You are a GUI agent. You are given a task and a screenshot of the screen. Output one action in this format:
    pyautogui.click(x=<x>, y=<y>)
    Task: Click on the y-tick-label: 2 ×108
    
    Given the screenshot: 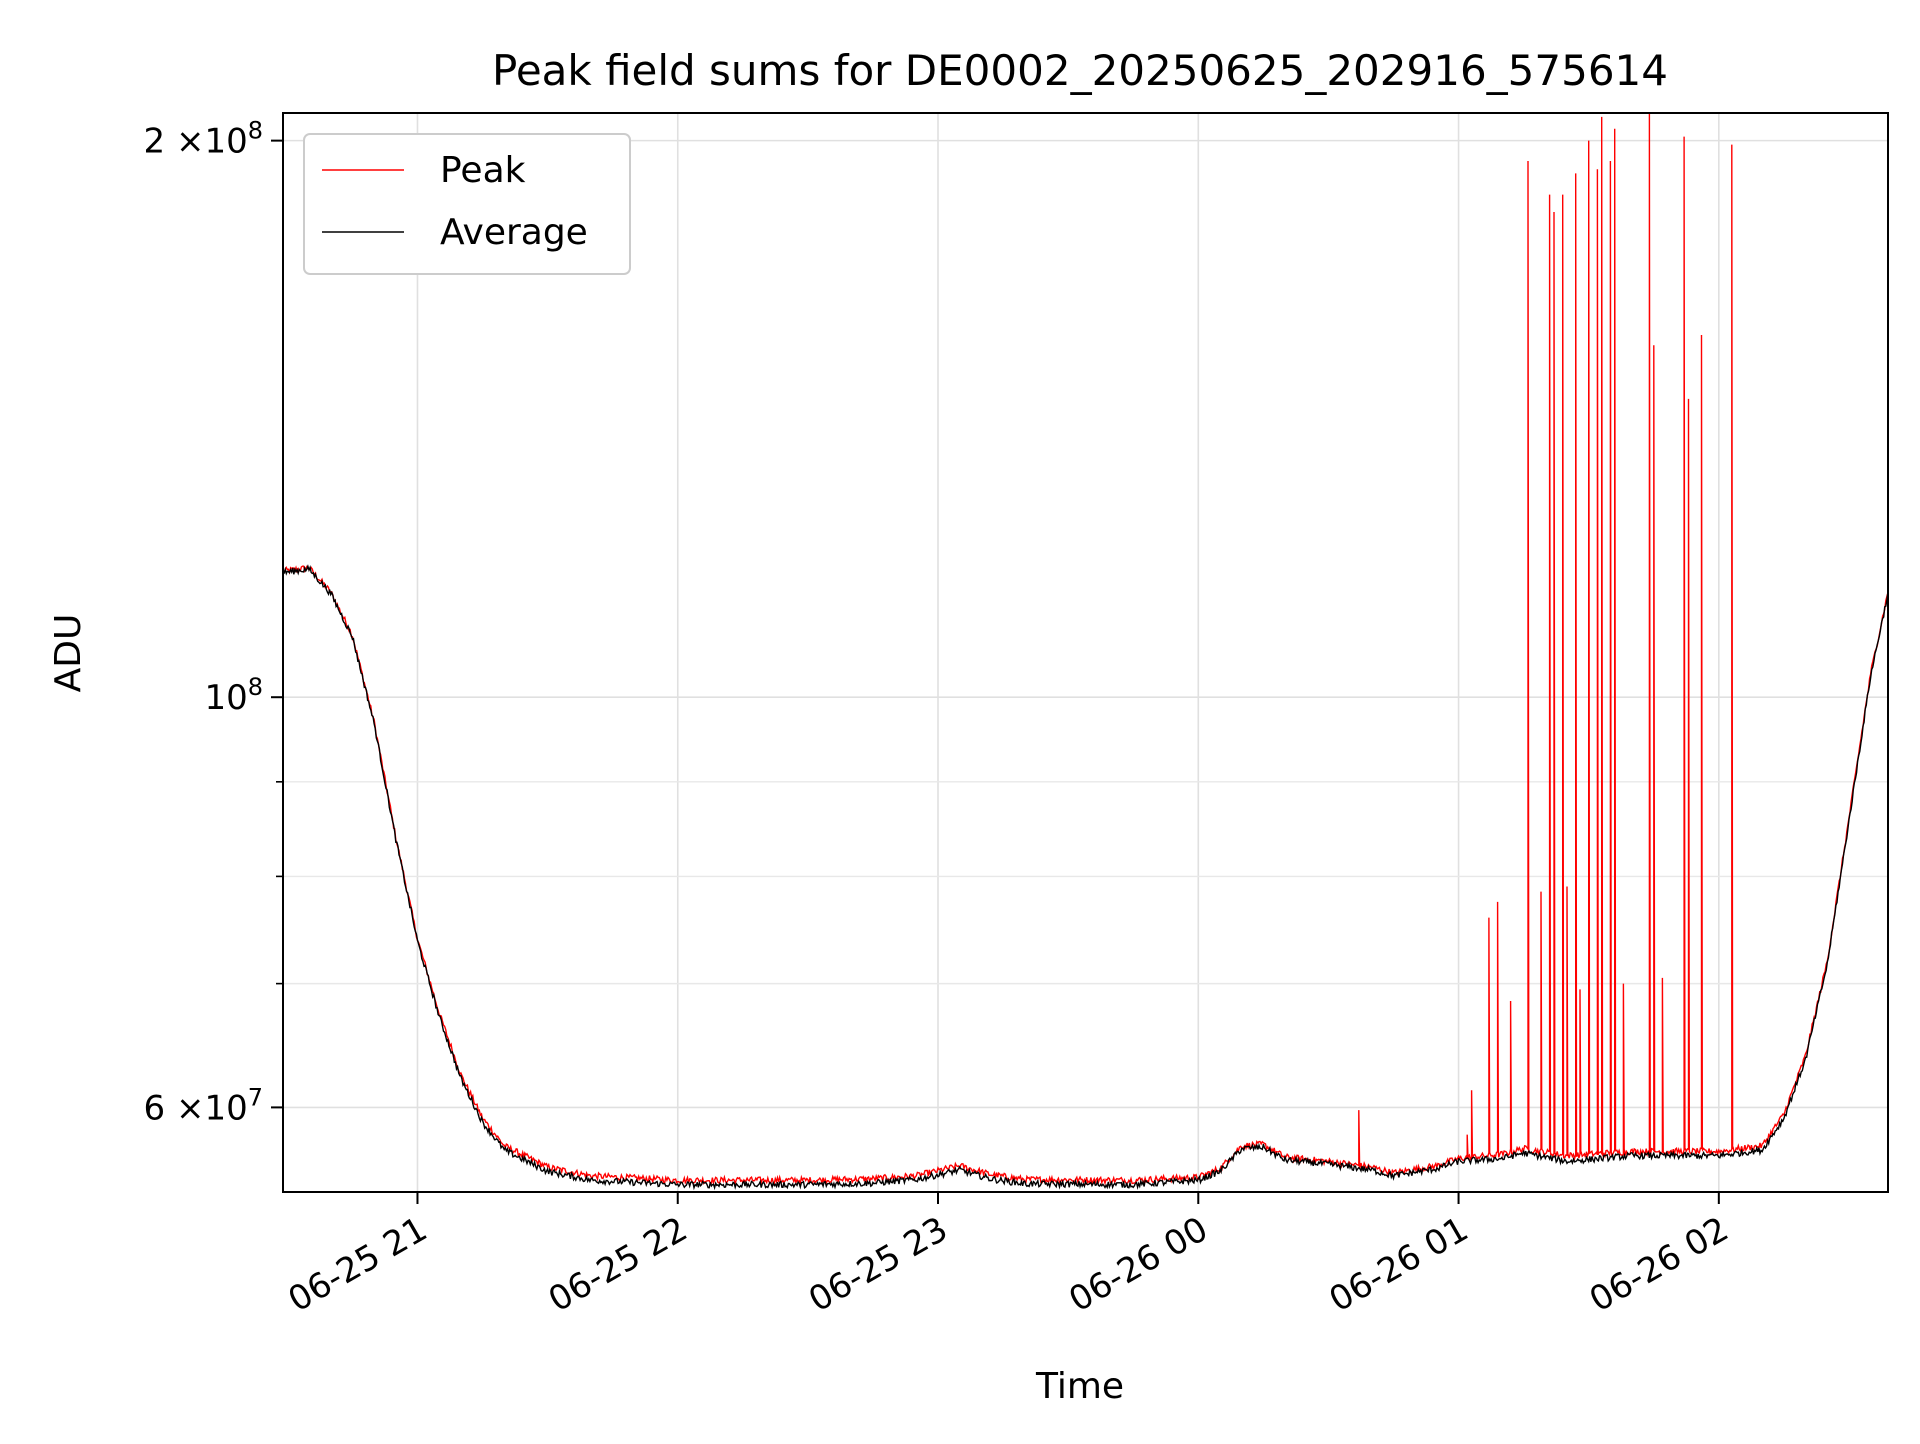 What is the action you would take?
    pyautogui.click(x=203, y=139)
    